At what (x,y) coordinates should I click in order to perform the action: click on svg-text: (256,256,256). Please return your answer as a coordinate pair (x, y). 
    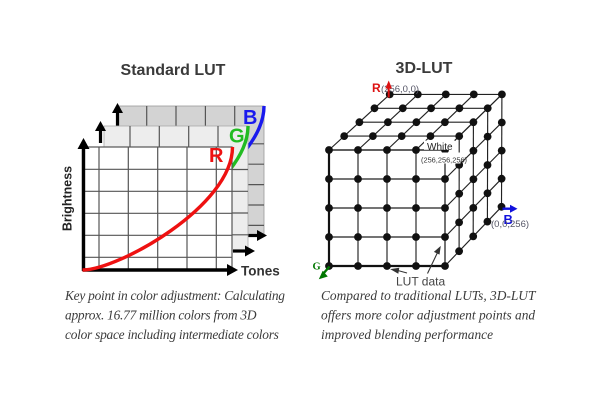
    Looking at the image, I should click on (444, 159).